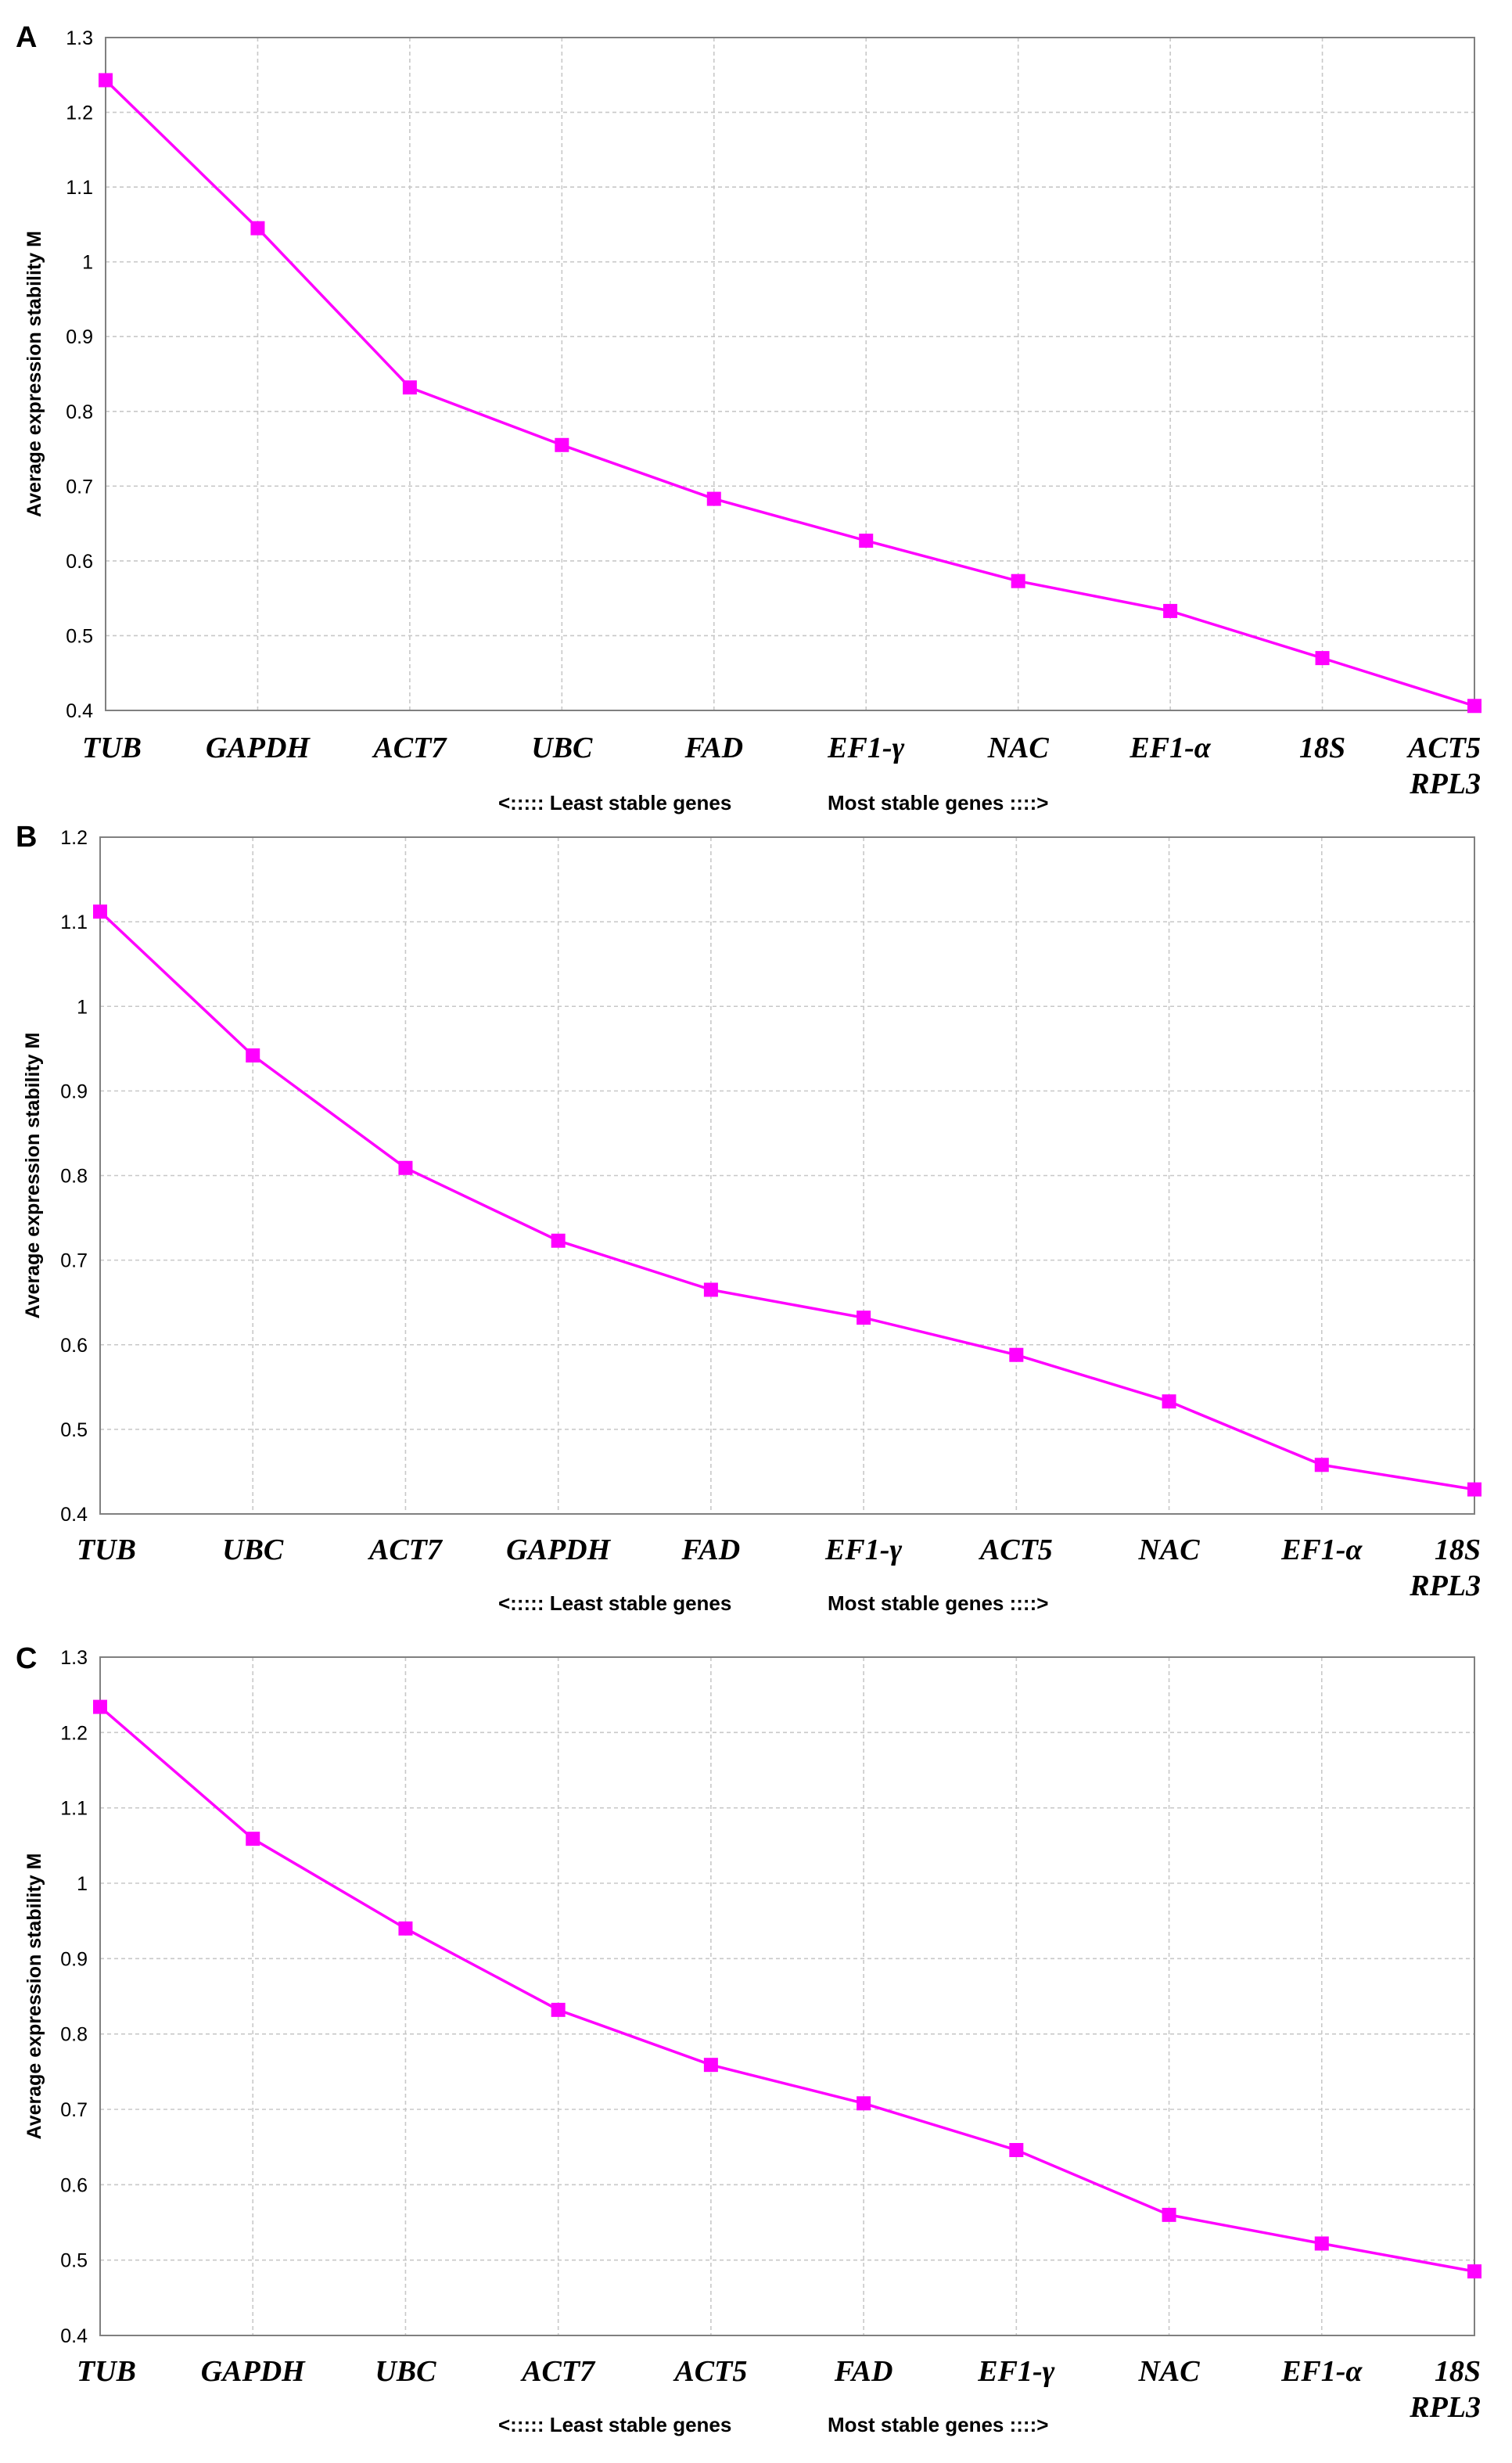  What do you see at coordinates (711, 1550) in the screenshot?
I see `x-tick-label: FAD` at bounding box center [711, 1550].